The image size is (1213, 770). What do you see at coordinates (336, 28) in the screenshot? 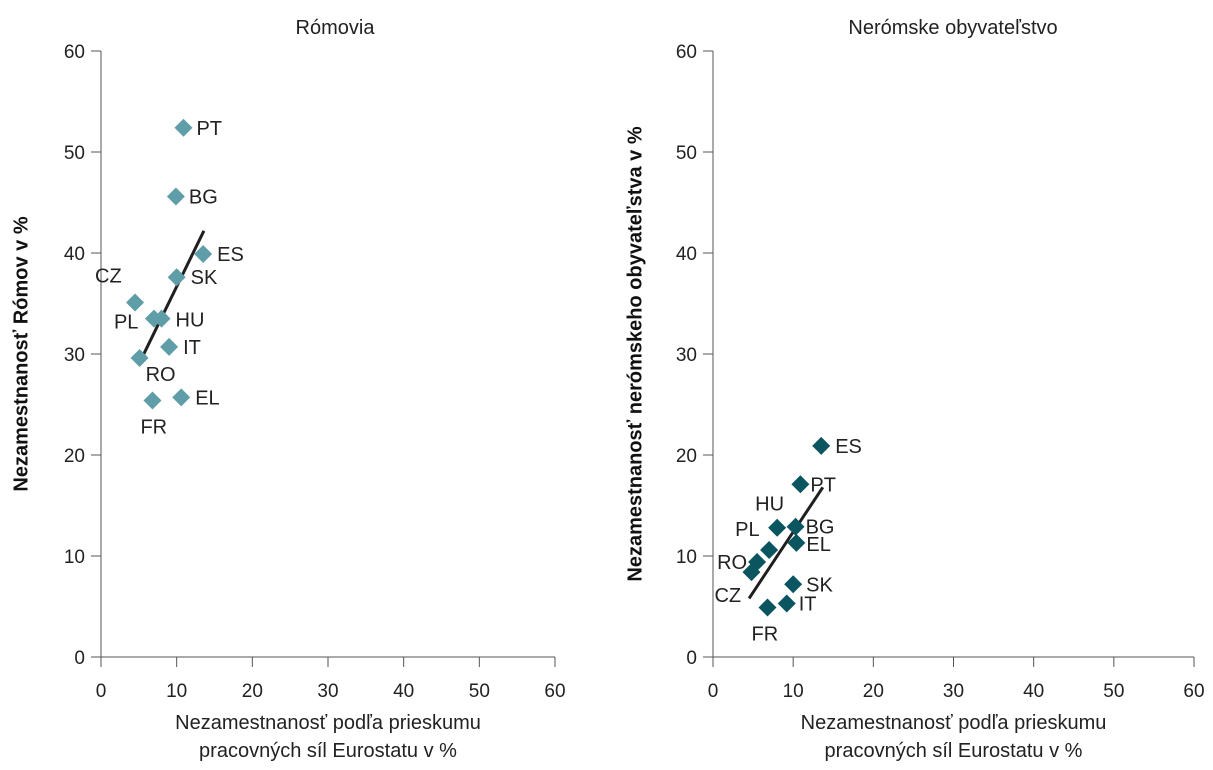
I see `chart-title: Rómovia` at bounding box center [336, 28].